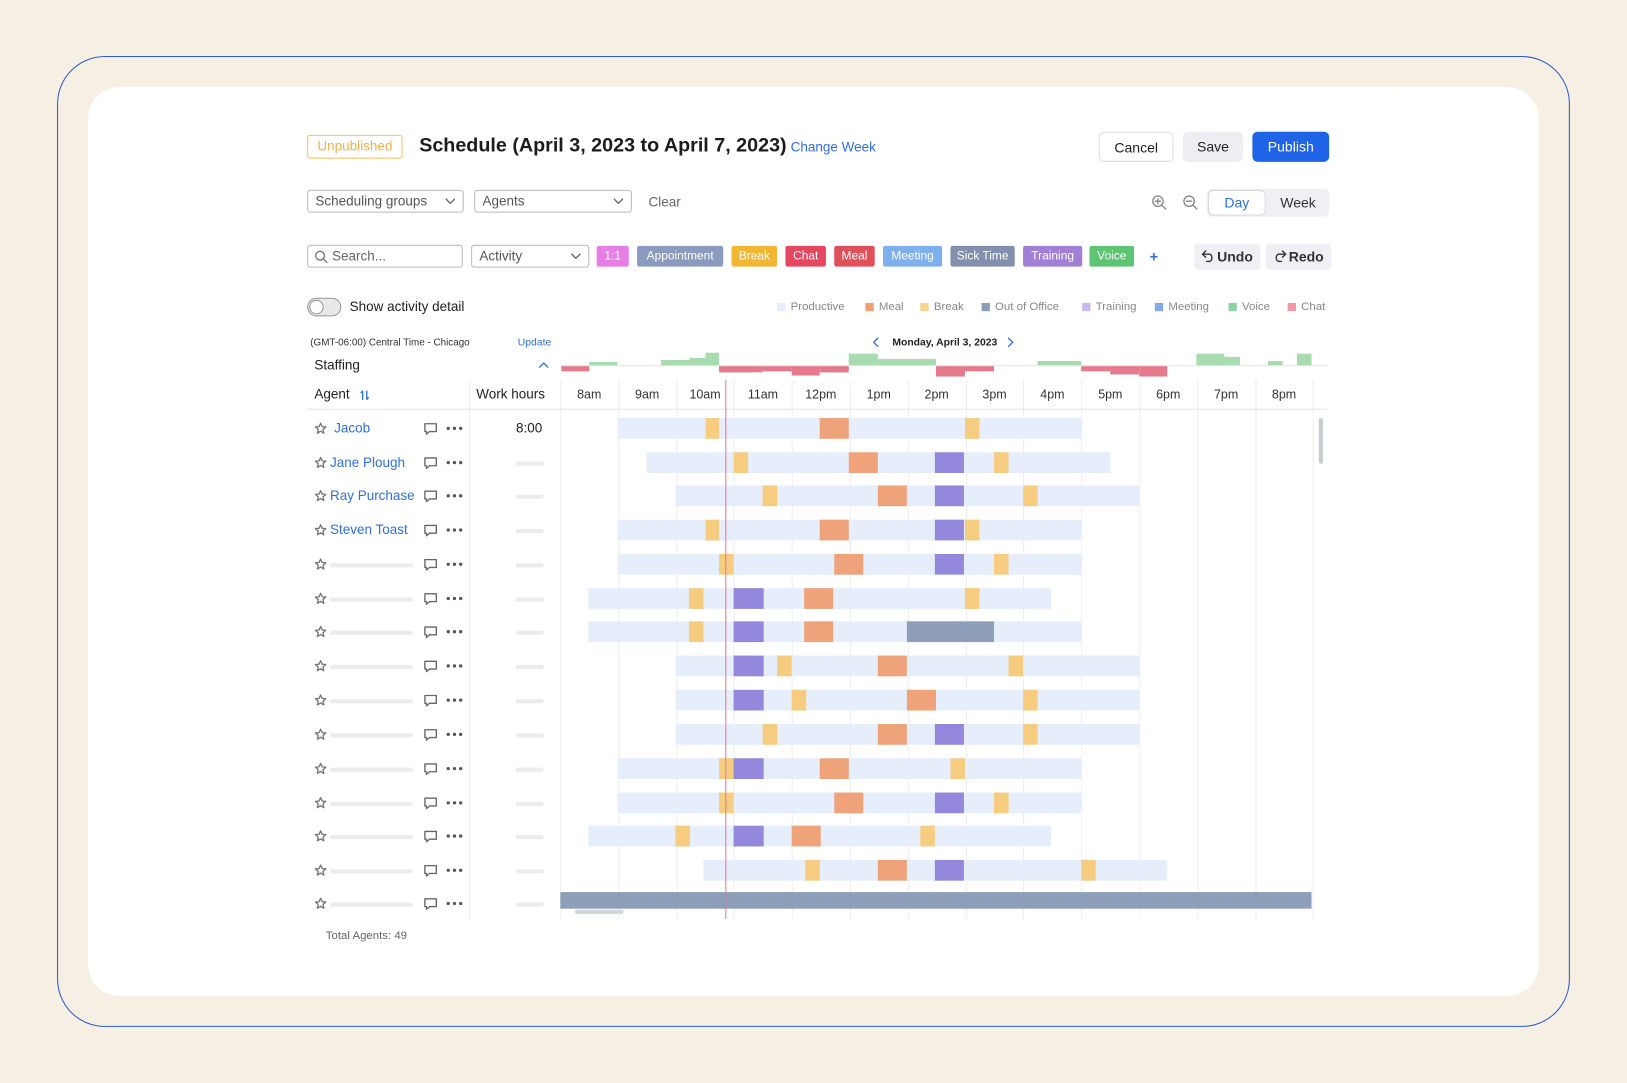  What do you see at coordinates (1236, 202) in the screenshot?
I see `view-day: Day` at bounding box center [1236, 202].